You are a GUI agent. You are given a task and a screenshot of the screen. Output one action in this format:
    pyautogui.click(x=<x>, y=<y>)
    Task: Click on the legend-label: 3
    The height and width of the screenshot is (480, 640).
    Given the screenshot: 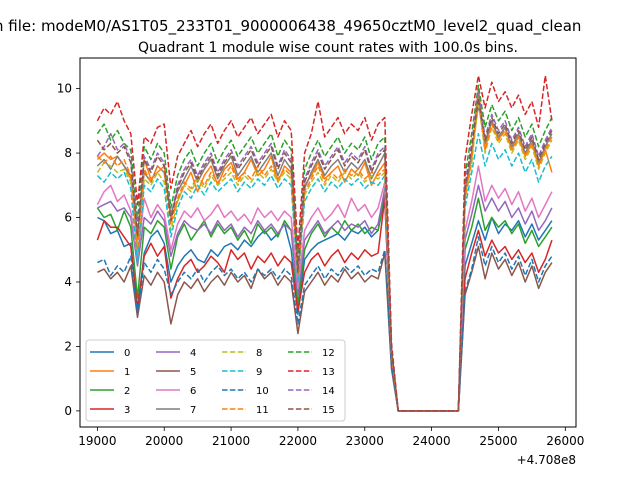 What is the action you would take?
    pyautogui.click(x=127, y=410)
    